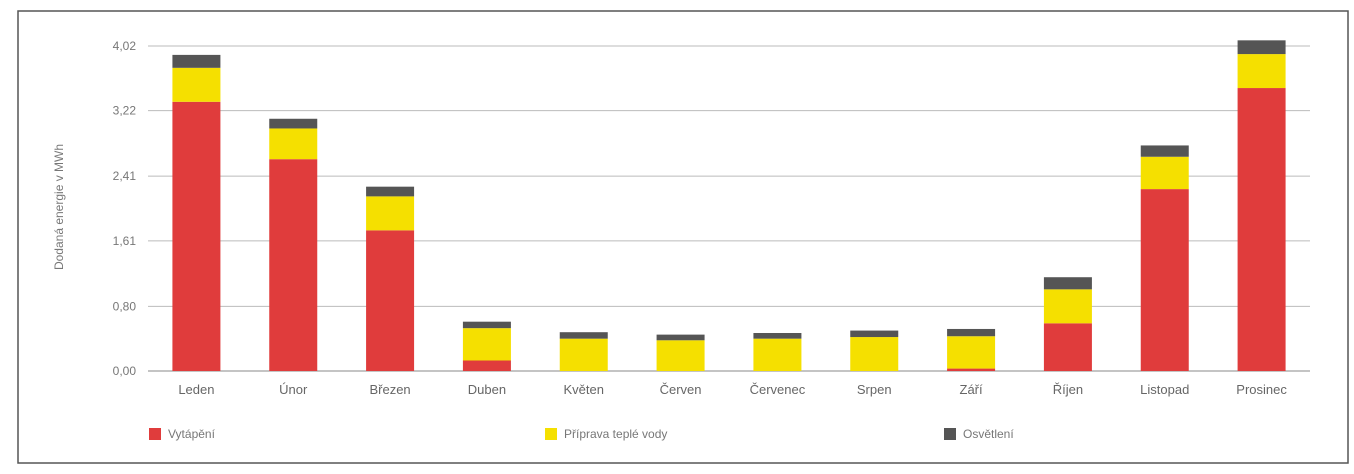 This screenshot has width=1354, height=474. Describe the element at coordinates (125, 176) in the screenshot. I see `y-tick-label: 2,41` at that location.